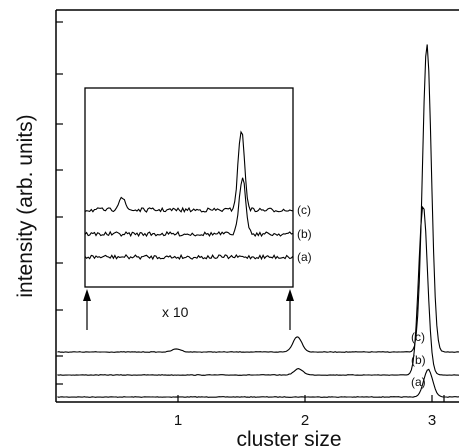  Describe the element at coordinates (175, 312) in the screenshot. I see `magnification-label: x 10` at that location.